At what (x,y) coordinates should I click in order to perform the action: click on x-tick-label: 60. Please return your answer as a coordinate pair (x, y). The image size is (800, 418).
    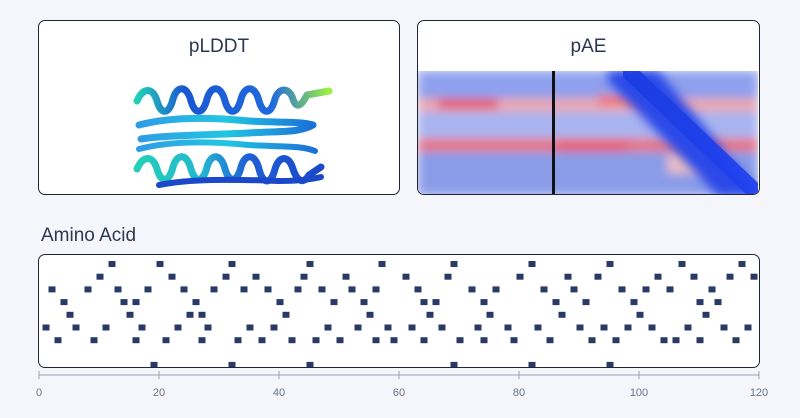
    Looking at the image, I should click on (399, 393).